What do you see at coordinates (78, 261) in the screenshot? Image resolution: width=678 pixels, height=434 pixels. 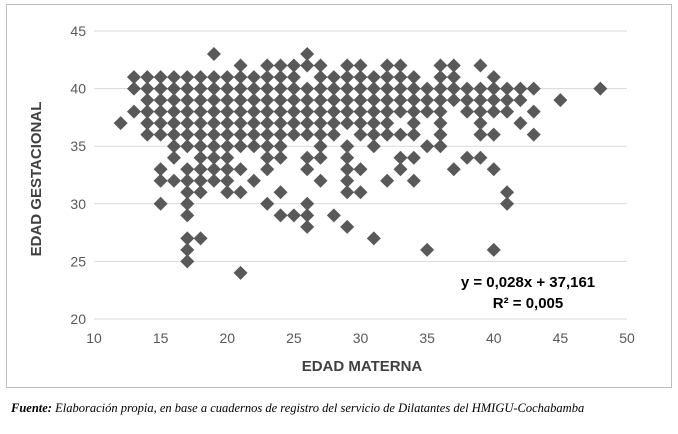 I see `y-tick-label: 25` at bounding box center [78, 261].